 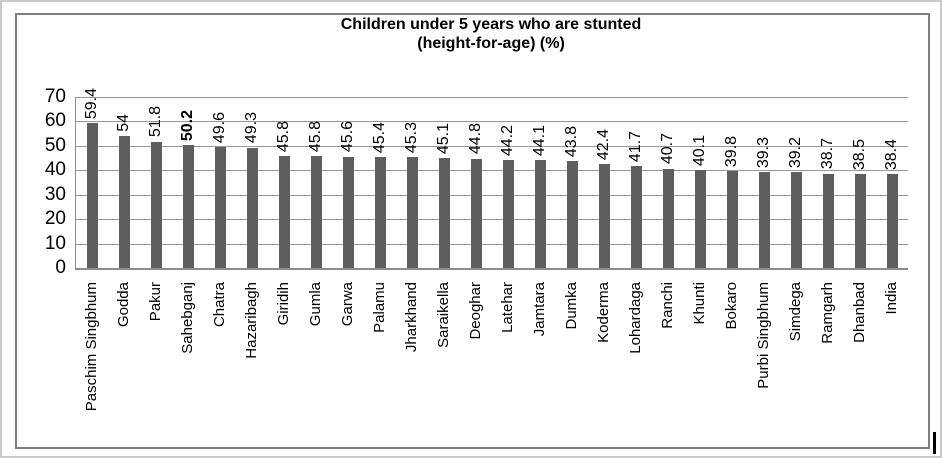 What do you see at coordinates (491, 24) in the screenshot?
I see `chart-title-line1: Children under 5 years who are stunted` at bounding box center [491, 24].